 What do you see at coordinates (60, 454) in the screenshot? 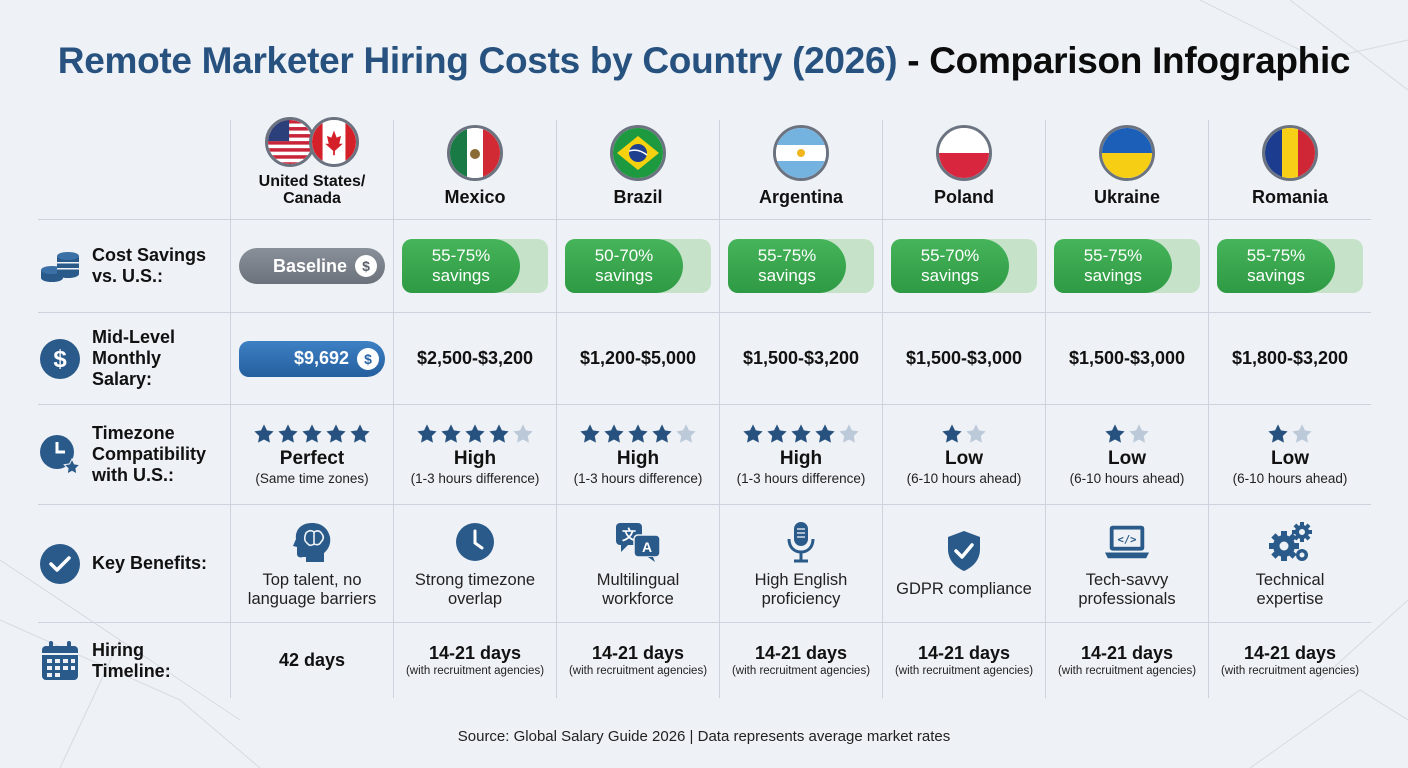
I see `clock-star-icon-graphic` at bounding box center [60, 454].